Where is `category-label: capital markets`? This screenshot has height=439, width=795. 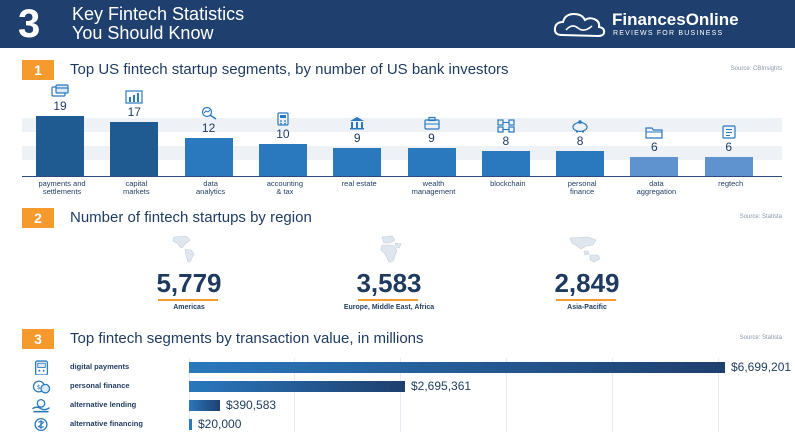
category-label: capital markets is located at coordinates (136, 188).